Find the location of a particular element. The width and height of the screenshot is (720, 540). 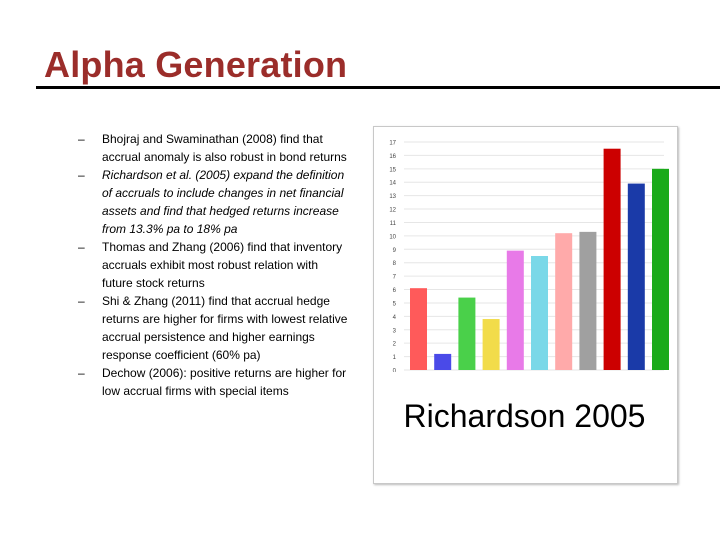

y-tick-label: 1 is located at coordinates (395, 358).